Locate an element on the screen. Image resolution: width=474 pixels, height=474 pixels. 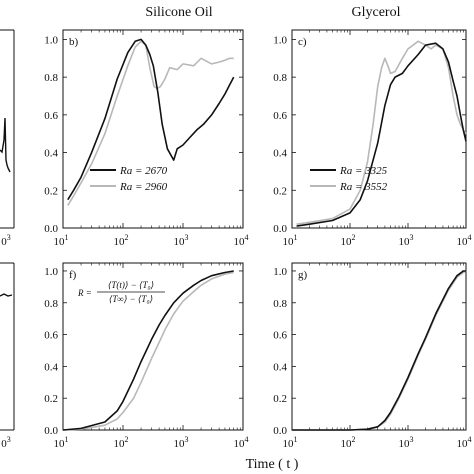
y-tick-label-b: 0.0 is located at coordinates (51, 229).